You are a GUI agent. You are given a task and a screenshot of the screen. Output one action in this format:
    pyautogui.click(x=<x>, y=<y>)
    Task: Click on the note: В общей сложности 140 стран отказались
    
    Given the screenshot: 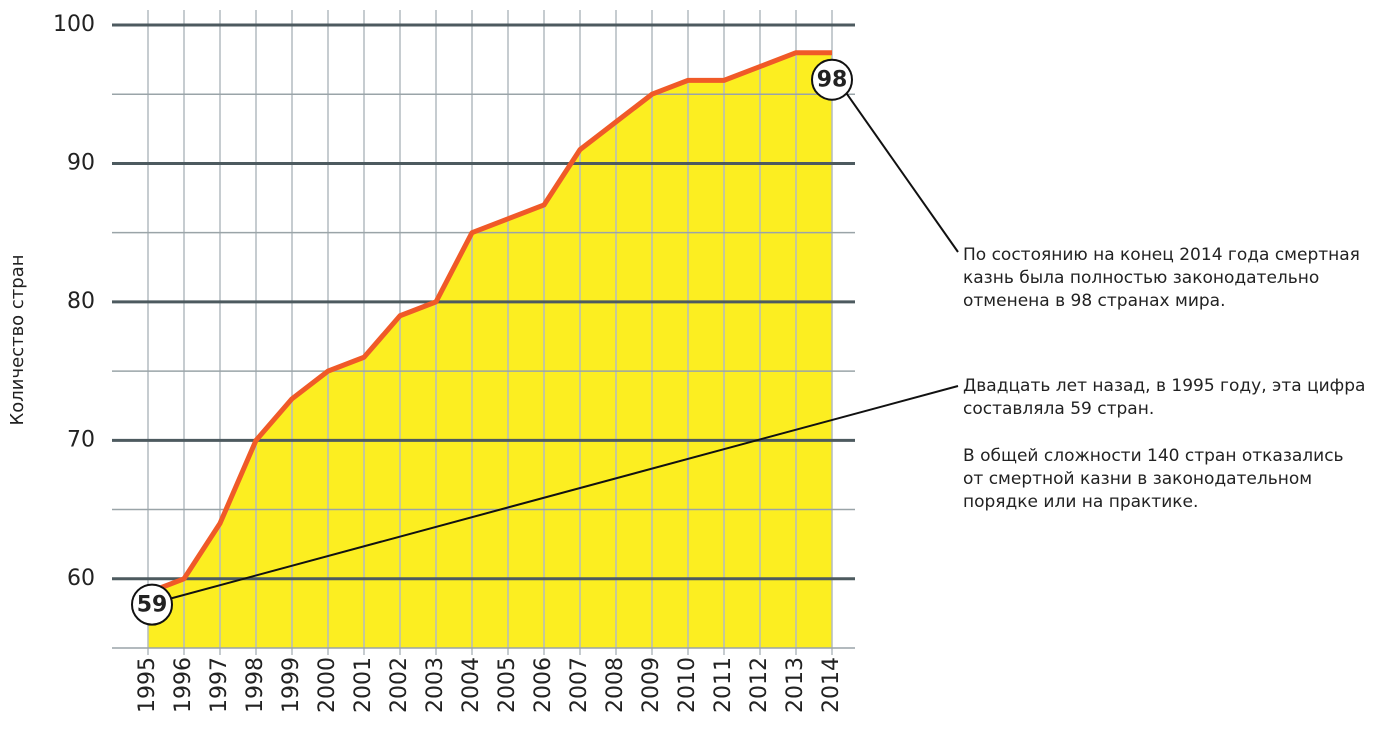 What is the action you would take?
    pyautogui.click(x=1153, y=456)
    